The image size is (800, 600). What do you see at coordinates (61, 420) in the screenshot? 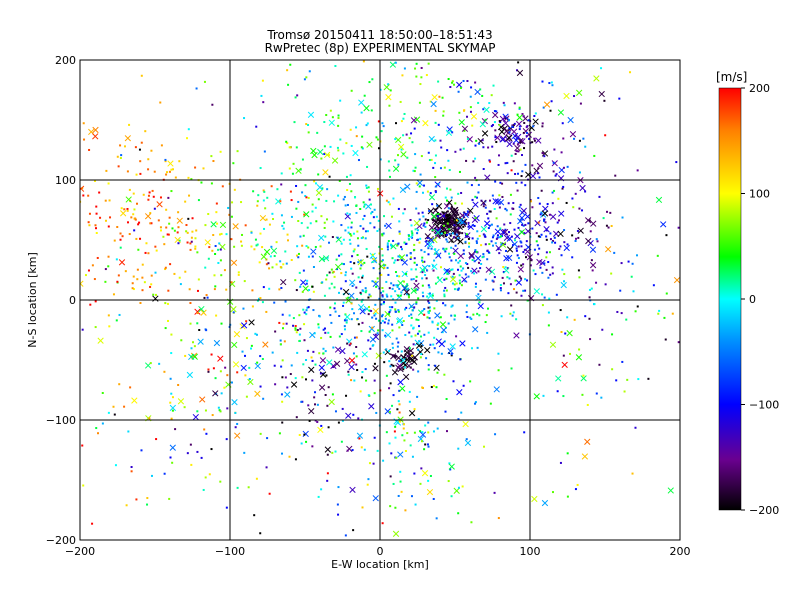
I see `y-tick-label: −100` at bounding box center [61, 420].